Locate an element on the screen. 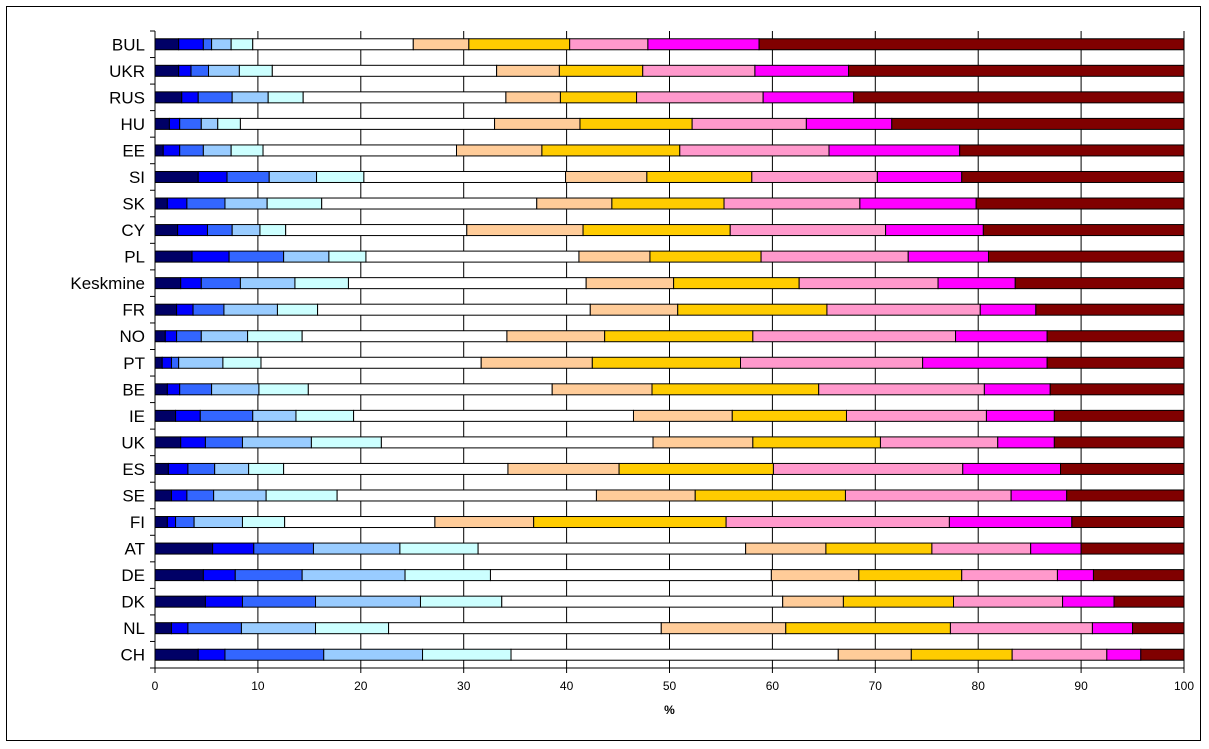  category-label: SE is located at coordinates (133, 495).